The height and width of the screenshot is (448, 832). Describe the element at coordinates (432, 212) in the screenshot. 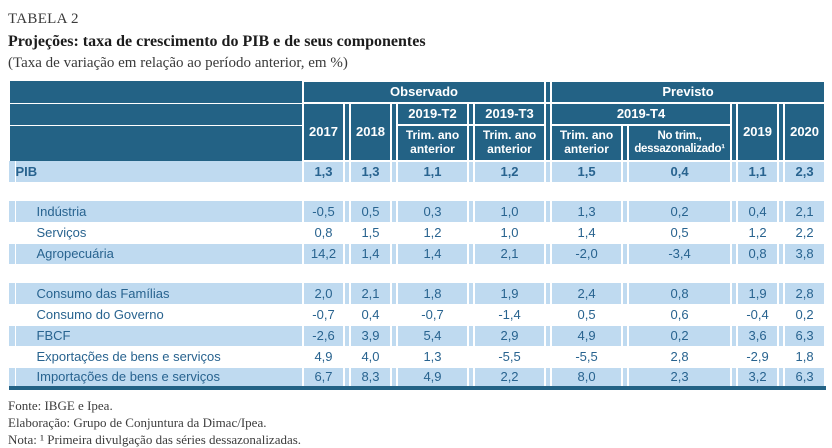

I see `cell-value: 0,3` at that location.